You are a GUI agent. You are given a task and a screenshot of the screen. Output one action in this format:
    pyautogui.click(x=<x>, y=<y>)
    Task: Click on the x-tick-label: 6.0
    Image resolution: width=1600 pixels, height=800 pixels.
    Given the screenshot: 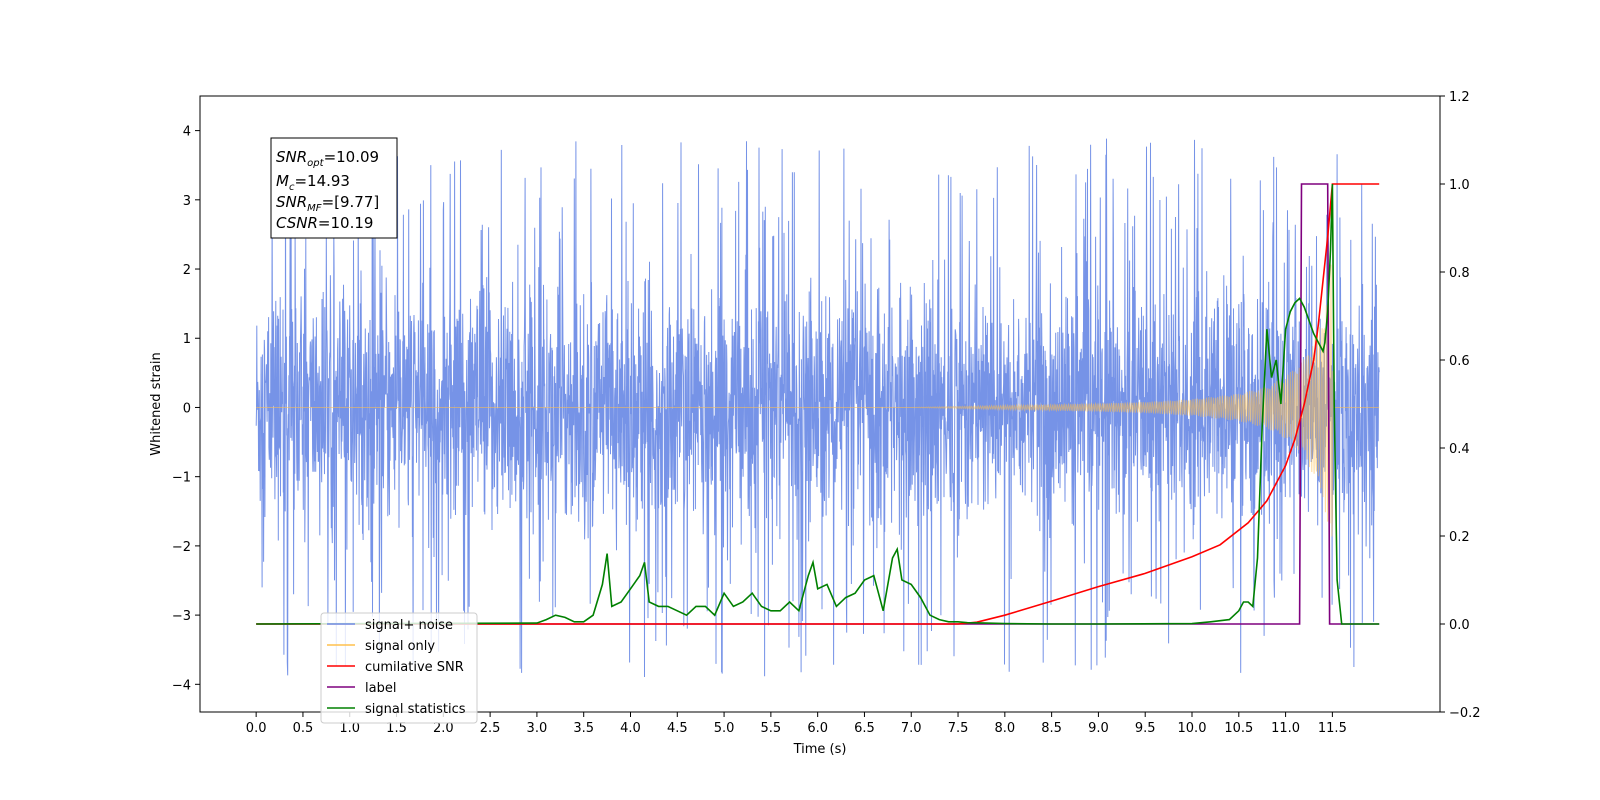 What is the action you would take?
    pyautogui.click(x=817, y=728)
    